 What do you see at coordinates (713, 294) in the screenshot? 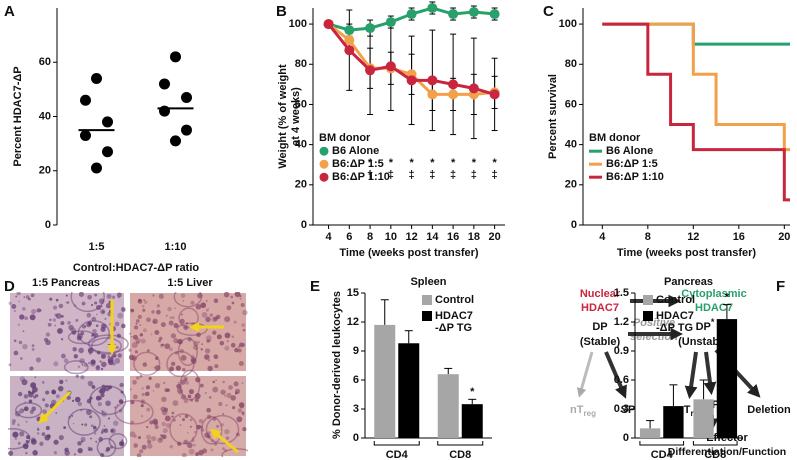
I see `node-label: Cytoplasmic` at bounding box center [713, 294].